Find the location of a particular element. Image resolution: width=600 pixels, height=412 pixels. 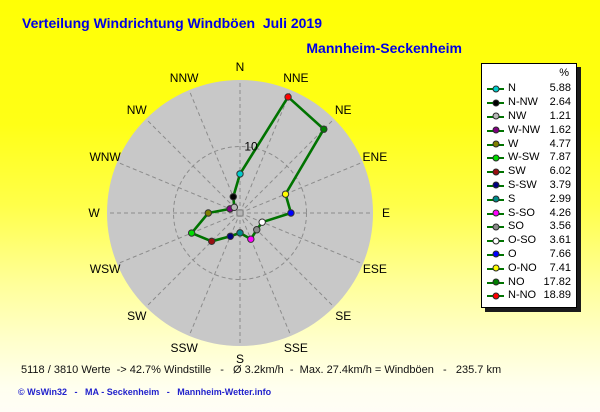

legend-direction-label: SO is located at coordinates (516, 226).